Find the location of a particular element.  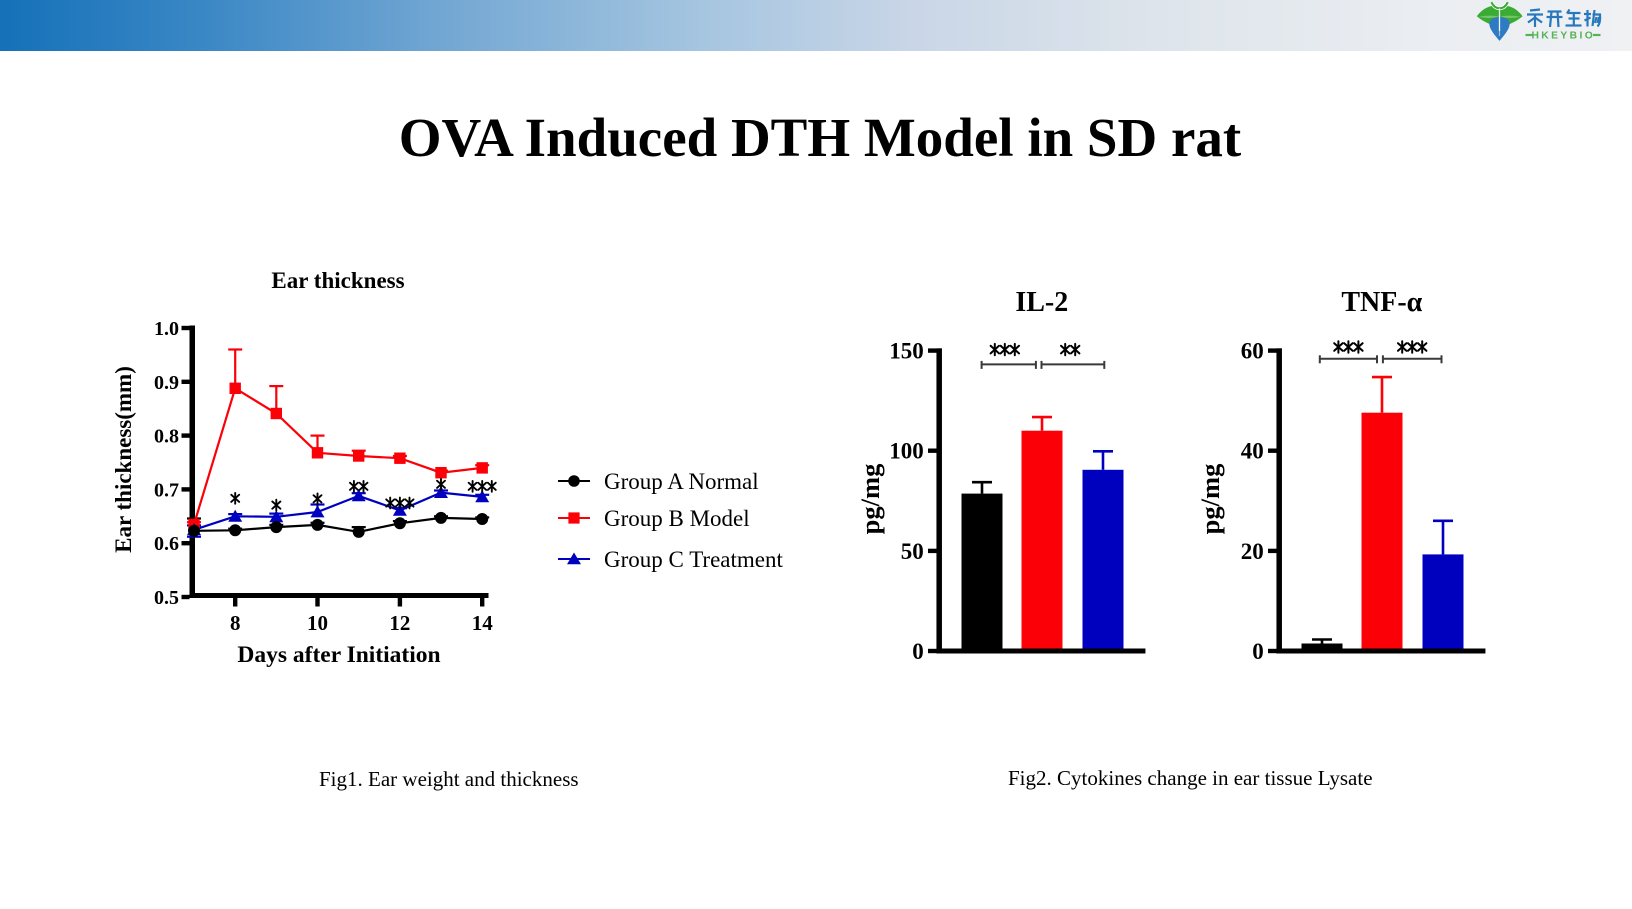

svg-text: 150 is located at coordinates (906, 351).